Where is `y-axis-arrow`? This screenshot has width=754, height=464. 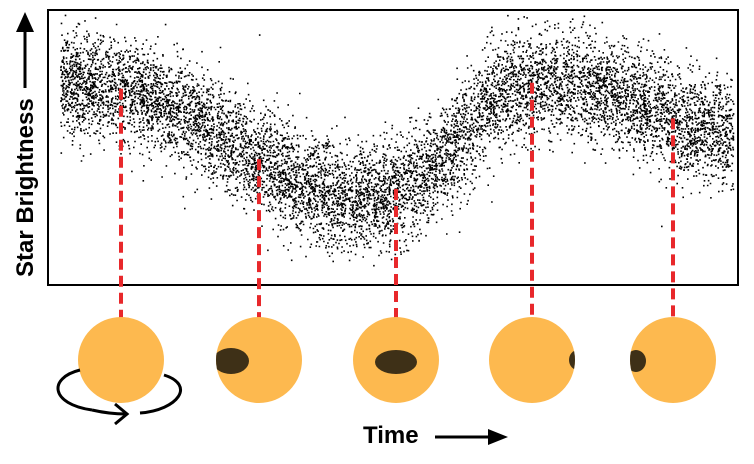 y-axis-arrow is located at coordinates (25, 50).